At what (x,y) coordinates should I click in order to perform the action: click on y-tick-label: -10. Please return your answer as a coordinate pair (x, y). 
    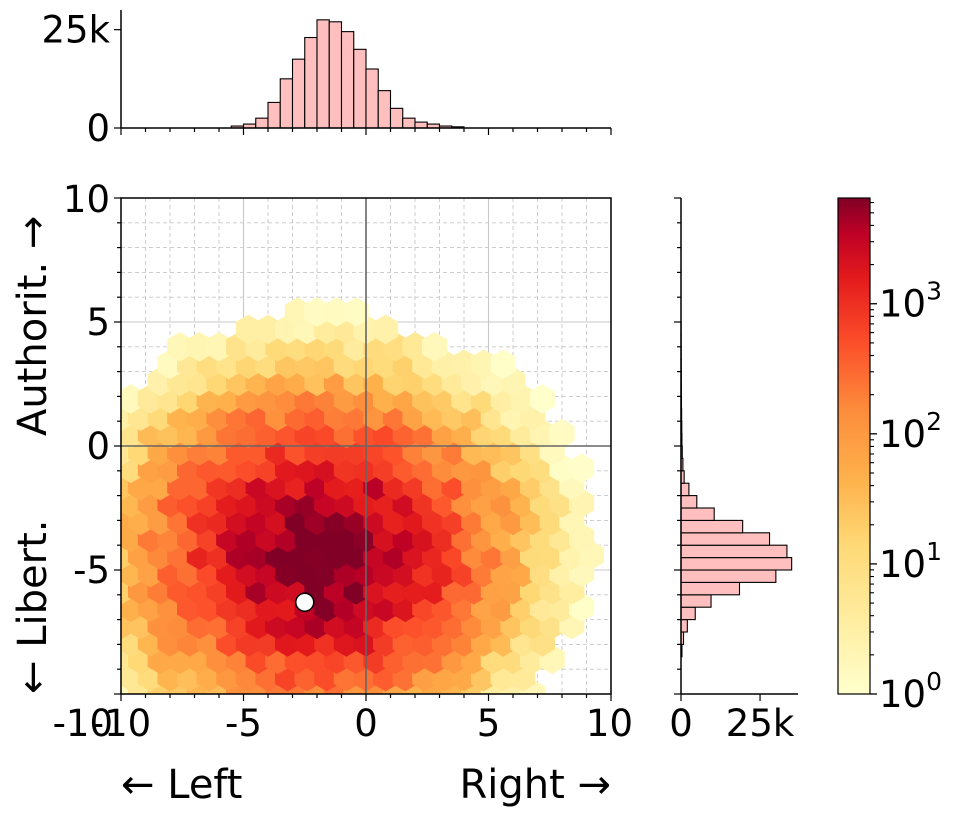
    Looking at the image, I should click on (83, 723).